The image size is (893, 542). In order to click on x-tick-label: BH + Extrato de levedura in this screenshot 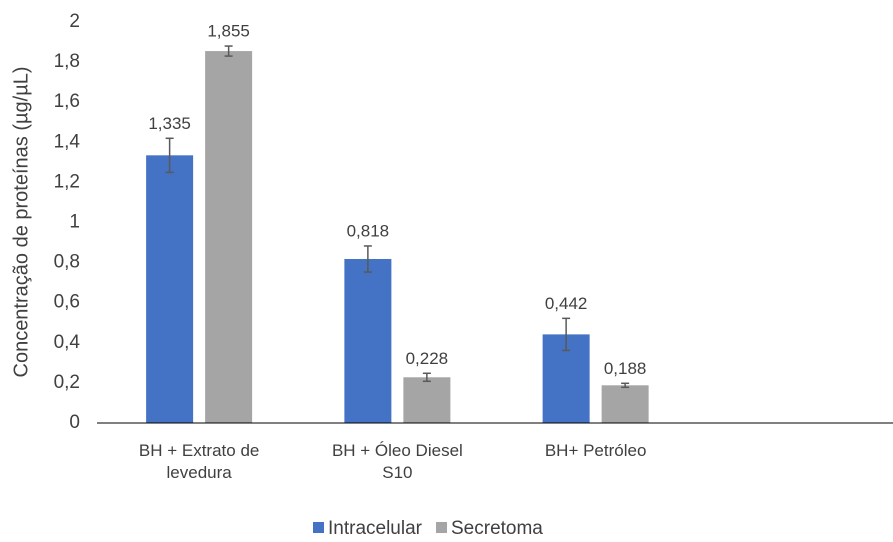, I will do `click(199, 461)`.